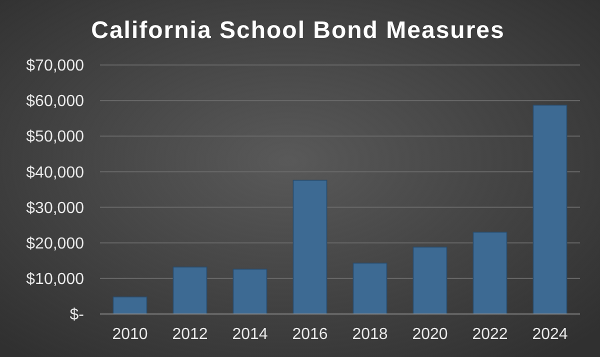  I want to click on x-tick-label: 2016, so click(310, 334).